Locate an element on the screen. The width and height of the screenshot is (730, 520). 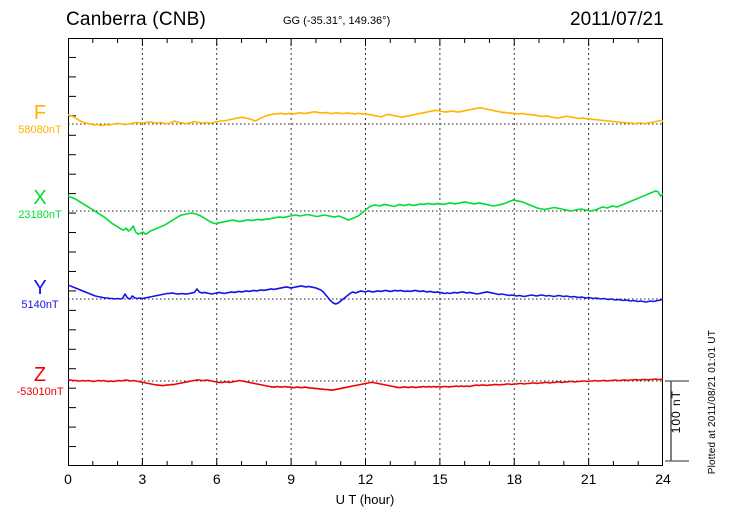
x-tick-label-15: 15 is located at coordinates (440, 479).